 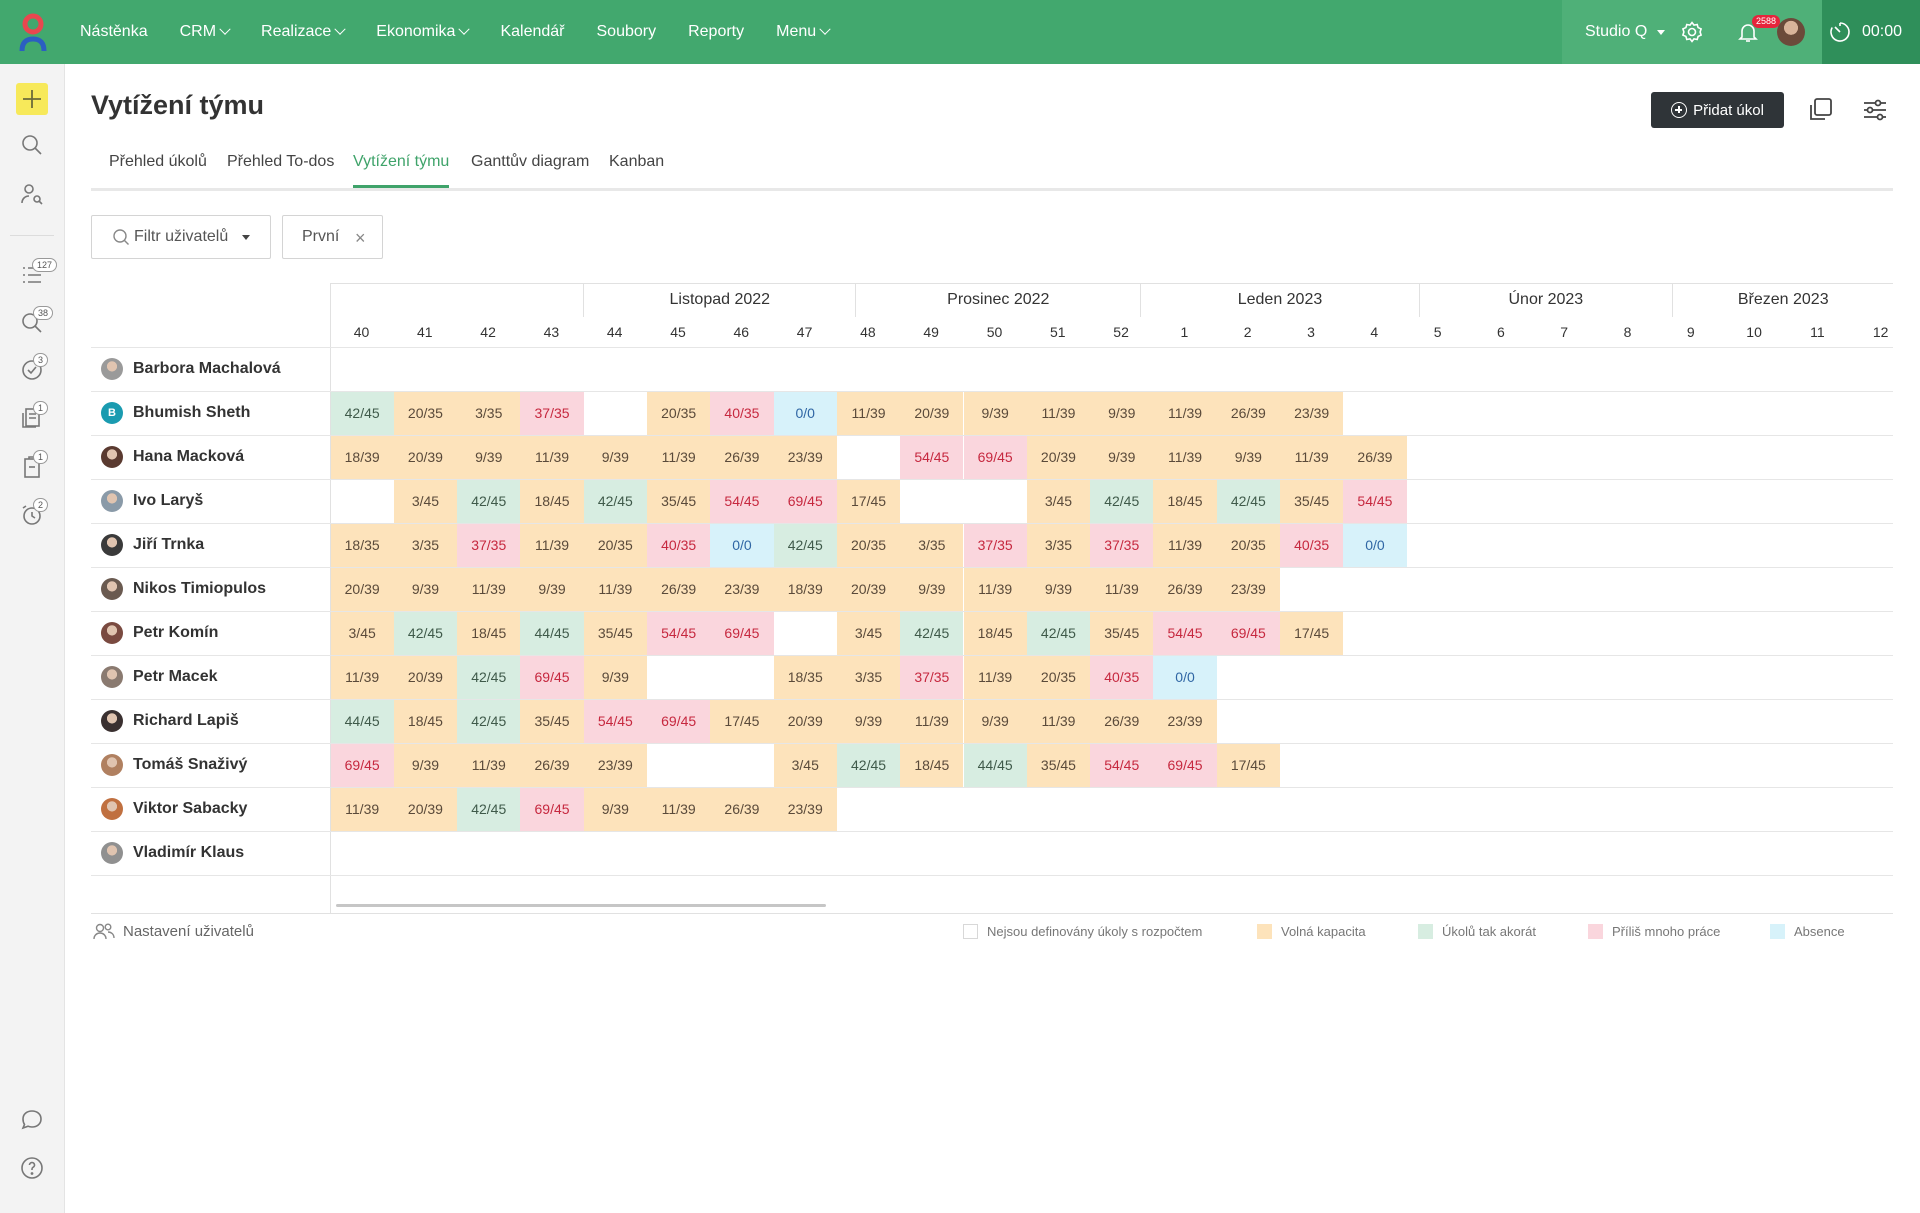 I want to click on add-task-button: Přidat úkol, so click(x=1717, y=110).